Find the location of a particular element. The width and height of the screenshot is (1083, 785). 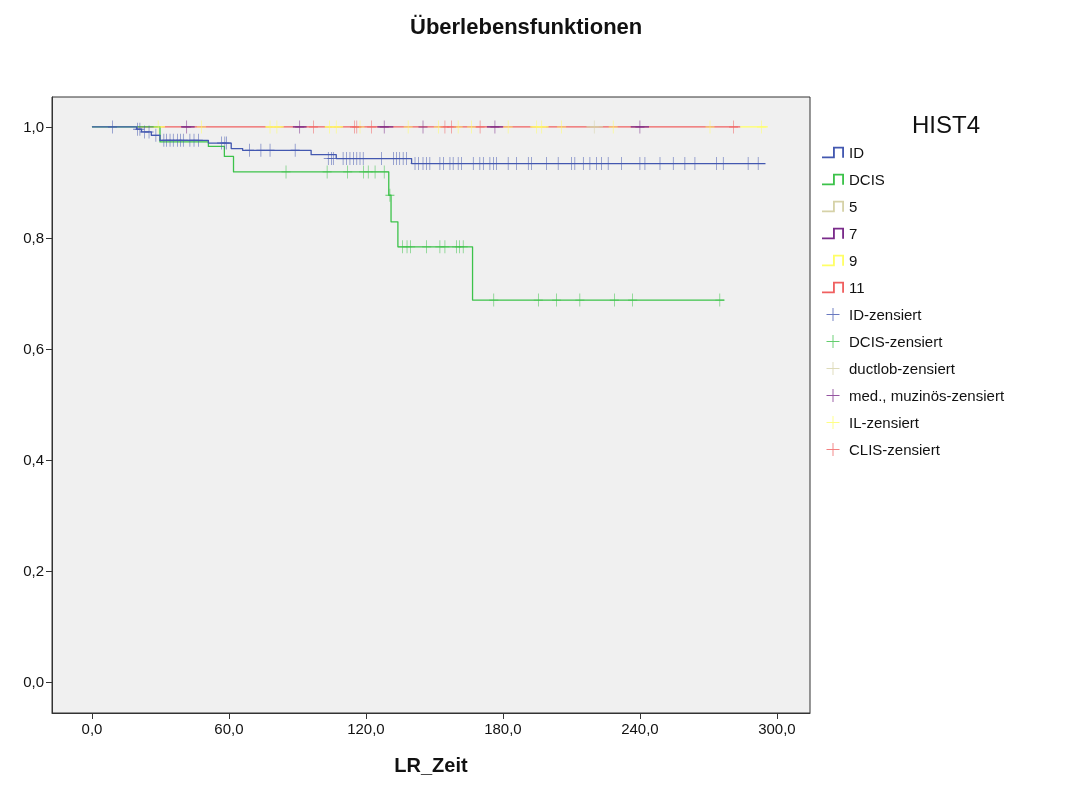

legend-label: IL-zensiert is located at coordinates (884, 422).